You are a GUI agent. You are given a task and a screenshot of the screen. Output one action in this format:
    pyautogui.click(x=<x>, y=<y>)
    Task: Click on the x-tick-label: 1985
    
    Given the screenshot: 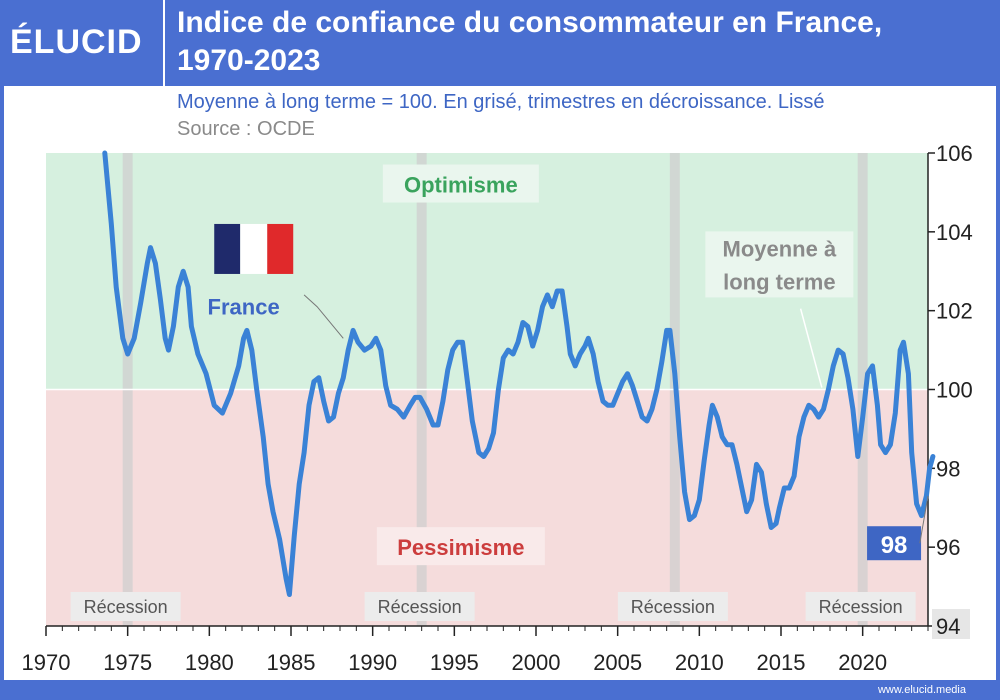 What is the action you would take?
    pyautogui.click(x=291, y=662)
    